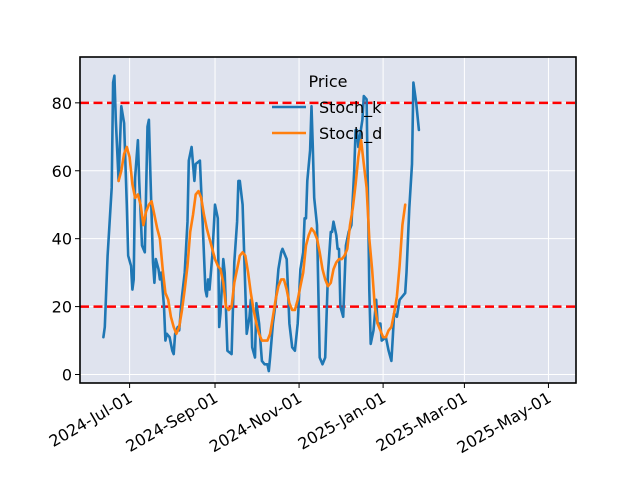  I want to click on y-tick-label: 80, so click(62, 103).